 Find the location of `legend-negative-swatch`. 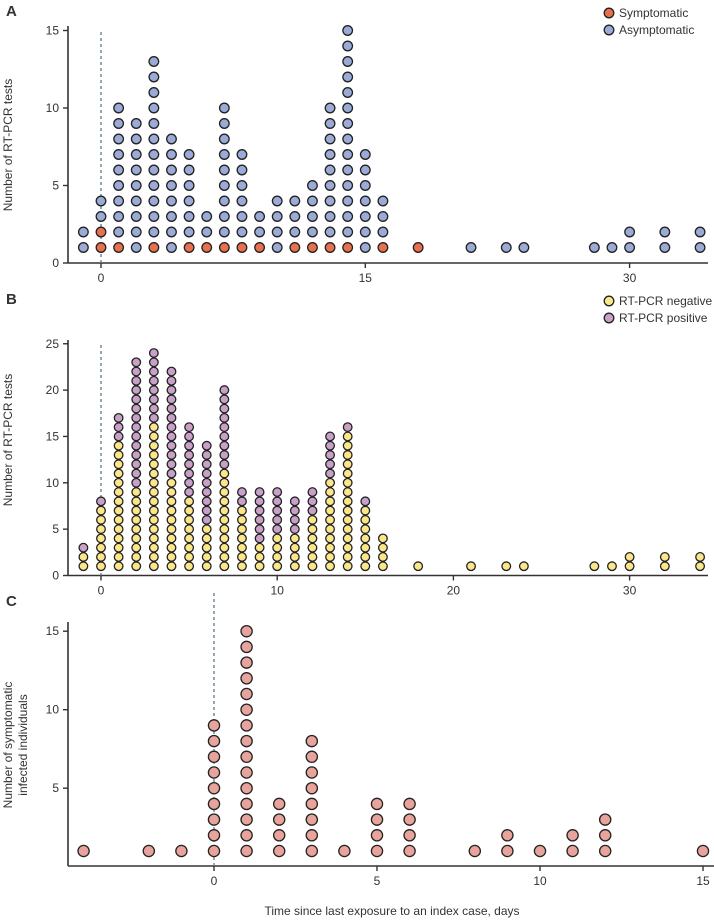

legend-negative-swatch is located at coordinates (609, 301).